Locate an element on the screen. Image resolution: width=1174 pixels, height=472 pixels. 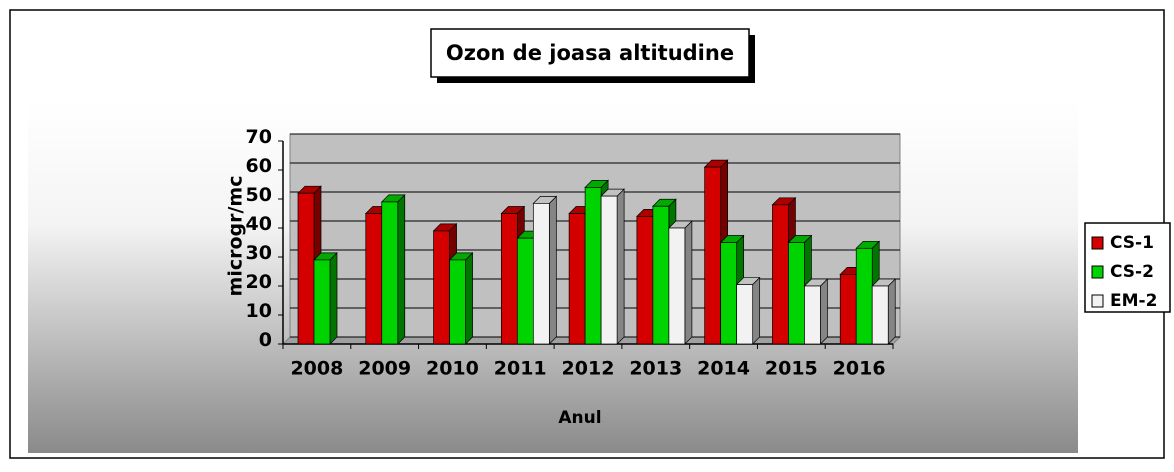
legend-label: EM-2 is located at coordinates (1133, 301).